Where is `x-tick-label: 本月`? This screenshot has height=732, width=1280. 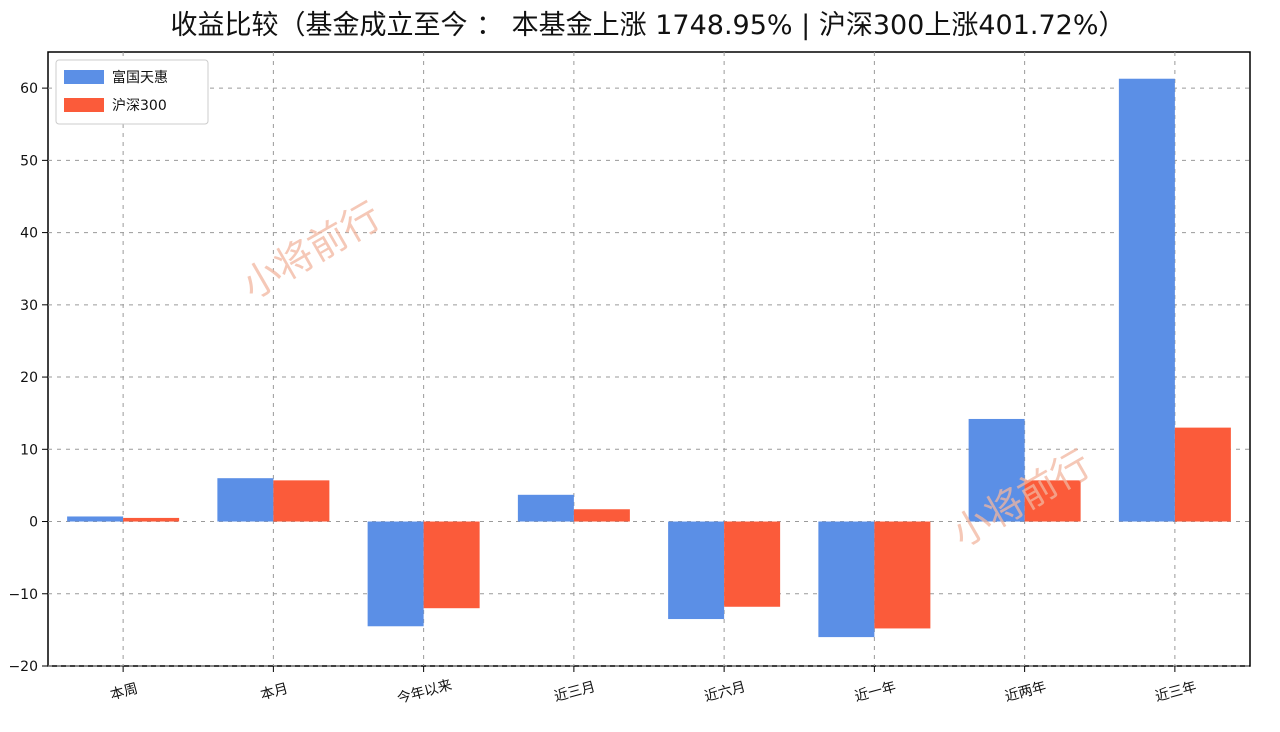
x-tick-label: 本月 is located at coordinates (274, 692).